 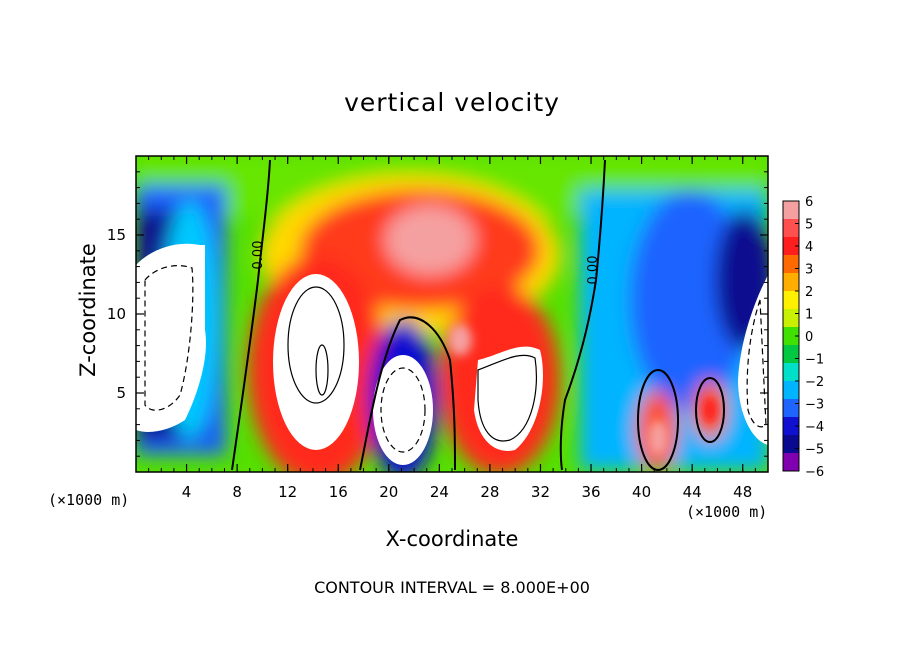 I want to click on colorbar-label: −4, so click(x=814, y=427).